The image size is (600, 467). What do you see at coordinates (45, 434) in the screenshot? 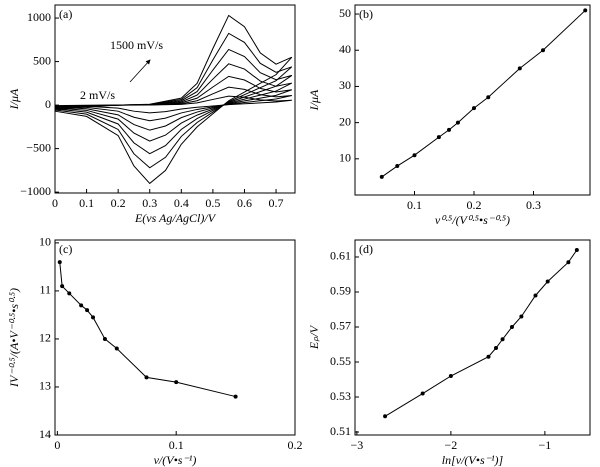
I see `y-tick-label: 14` at bounding box center [45, 434].